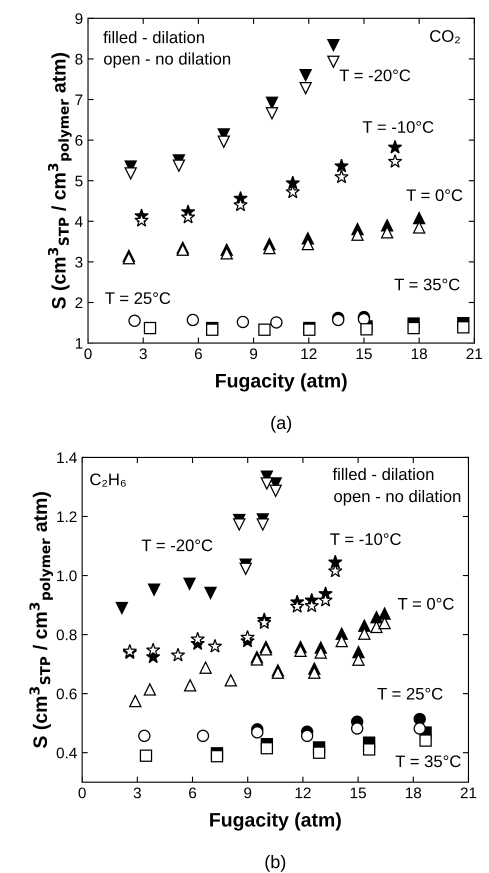  Describe the element at coordinates (78, 100) in the screenshot. I see `y-tick-label: 7` at that location.